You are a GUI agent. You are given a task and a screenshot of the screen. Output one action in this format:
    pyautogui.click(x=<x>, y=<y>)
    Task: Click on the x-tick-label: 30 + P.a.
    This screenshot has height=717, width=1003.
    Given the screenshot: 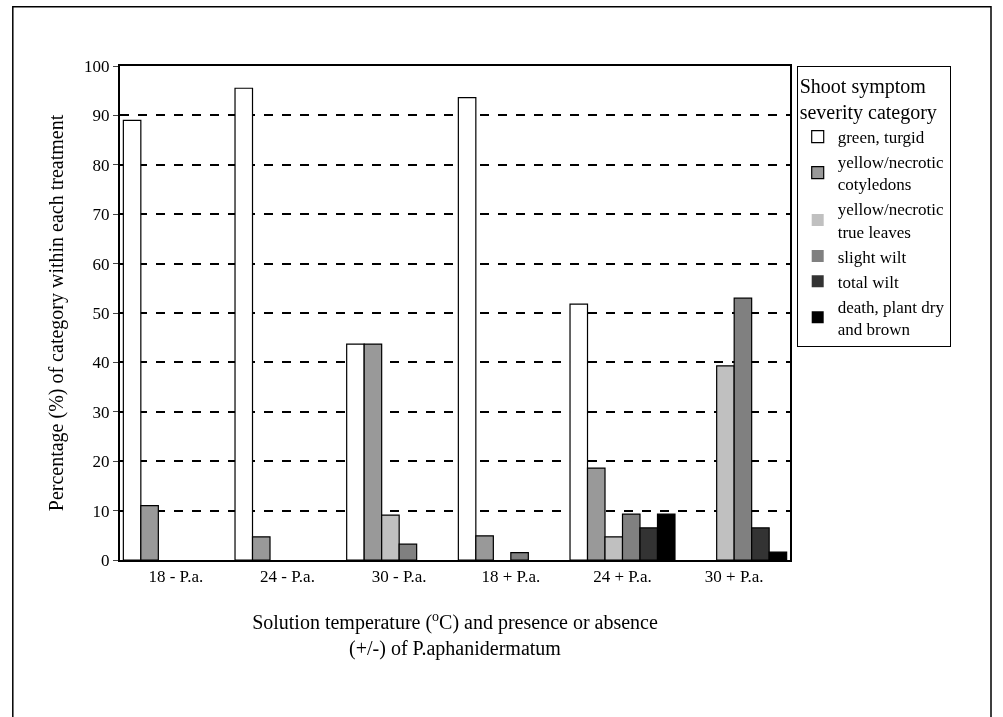 What is the action you would take?
    pyautogui.click(x=734, y=577)
    